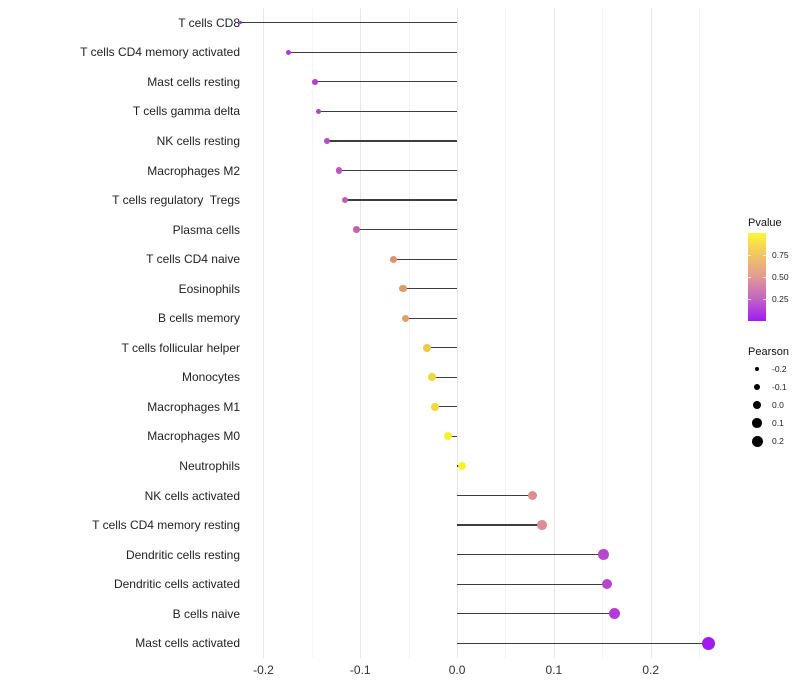 The image size is (800, 700). Describe the element at coordinates (779, 387) in the screenshot. I see `pearson-legend-label: -0.1` at that location.